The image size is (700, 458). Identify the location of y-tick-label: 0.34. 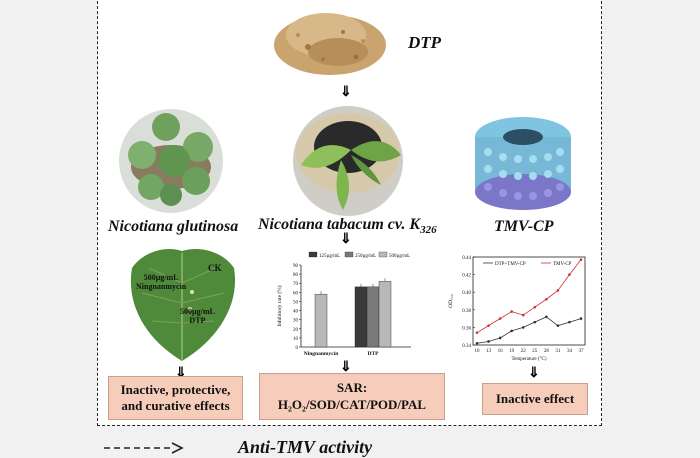
(466, 346).